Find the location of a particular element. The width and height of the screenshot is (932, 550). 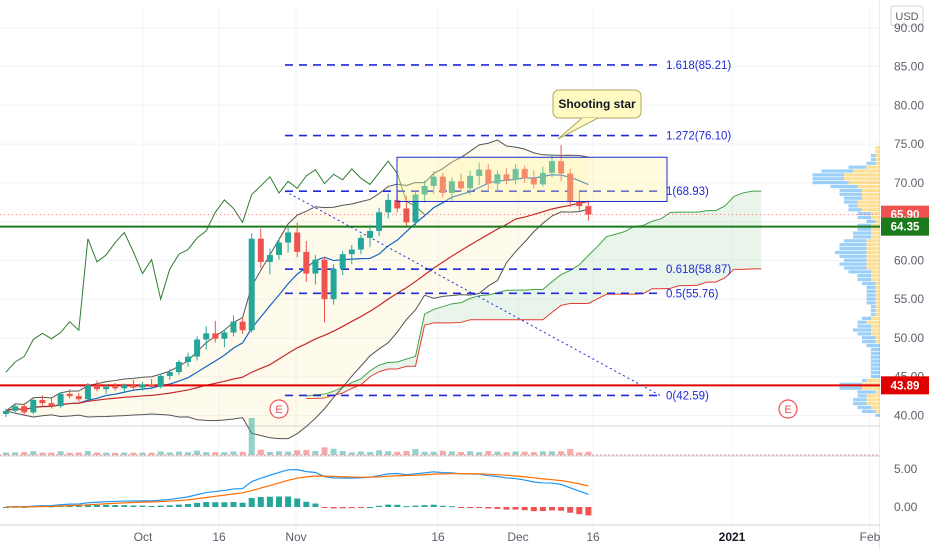

time-tick-label: 16 is located at coordinates (219, 537).